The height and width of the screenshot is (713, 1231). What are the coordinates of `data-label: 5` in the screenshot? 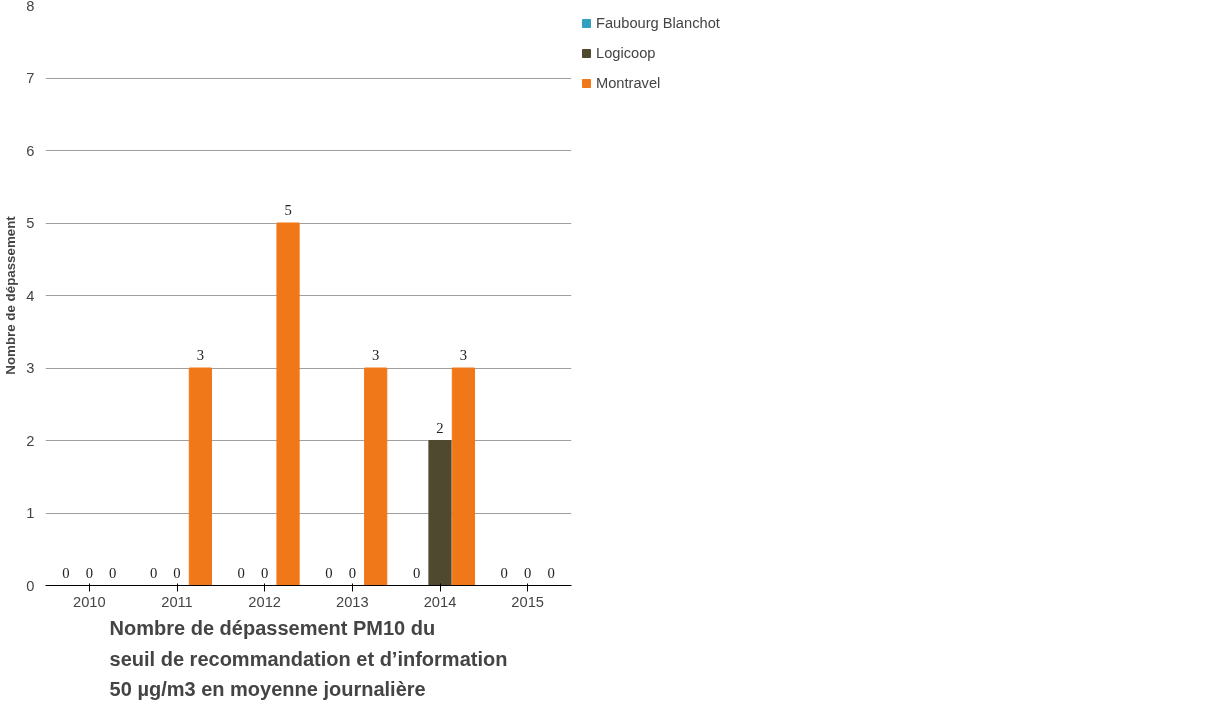 It's located at (288, 210).